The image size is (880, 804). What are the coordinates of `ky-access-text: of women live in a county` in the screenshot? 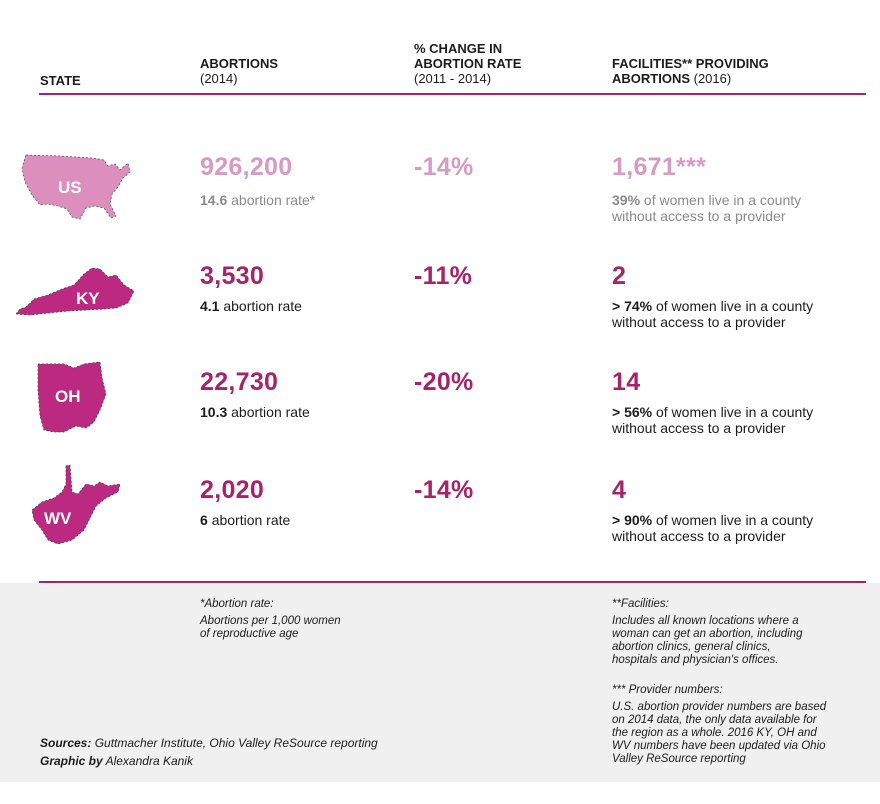 It's located at (734, 306).